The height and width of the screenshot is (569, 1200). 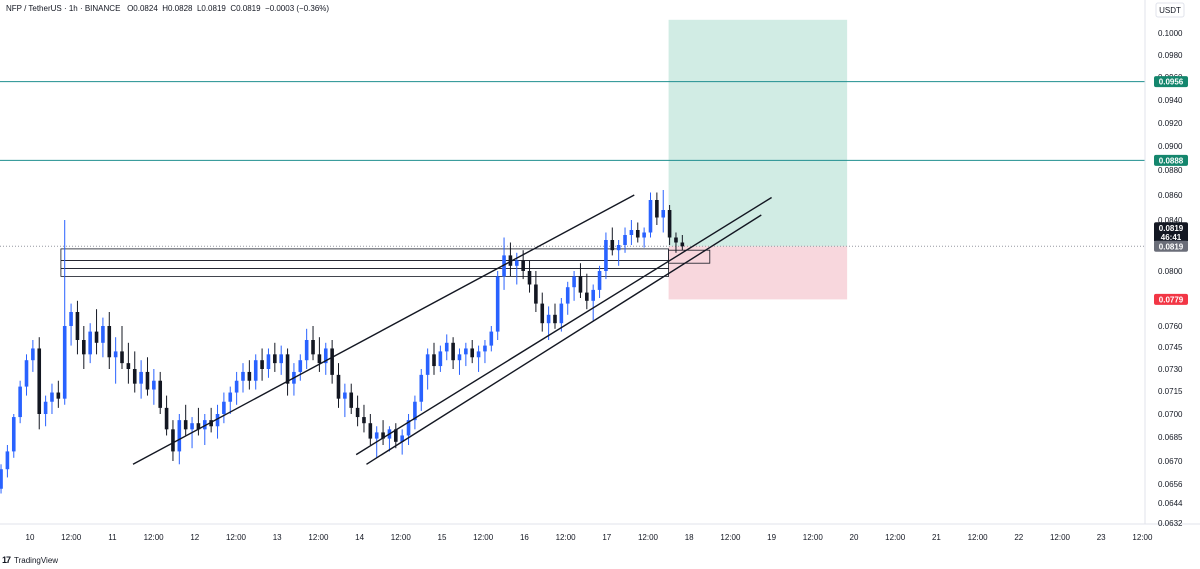 What do you see at coordinates (1170, 437) in the screenshot?
I see `price-tick-label: 0.0685` at bounding box center [1170, 437].